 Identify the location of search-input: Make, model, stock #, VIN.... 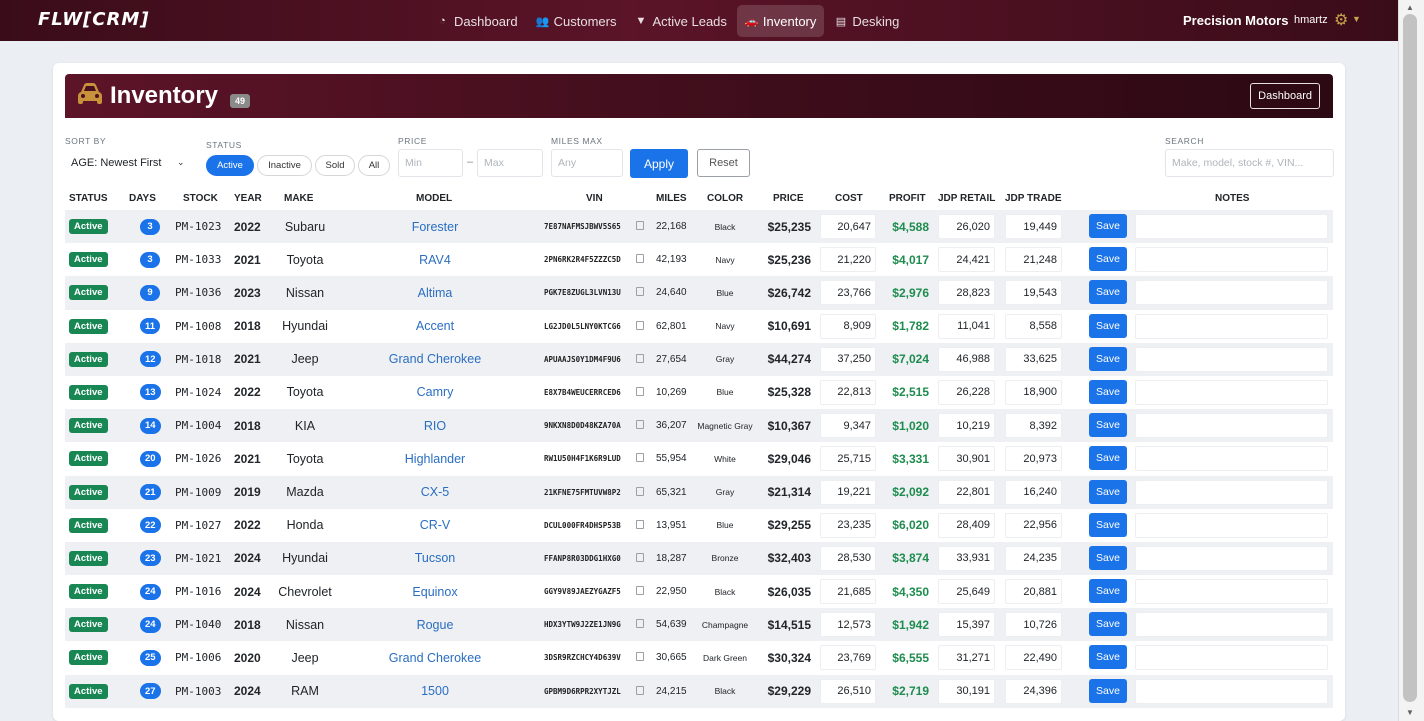
(1249, 163).